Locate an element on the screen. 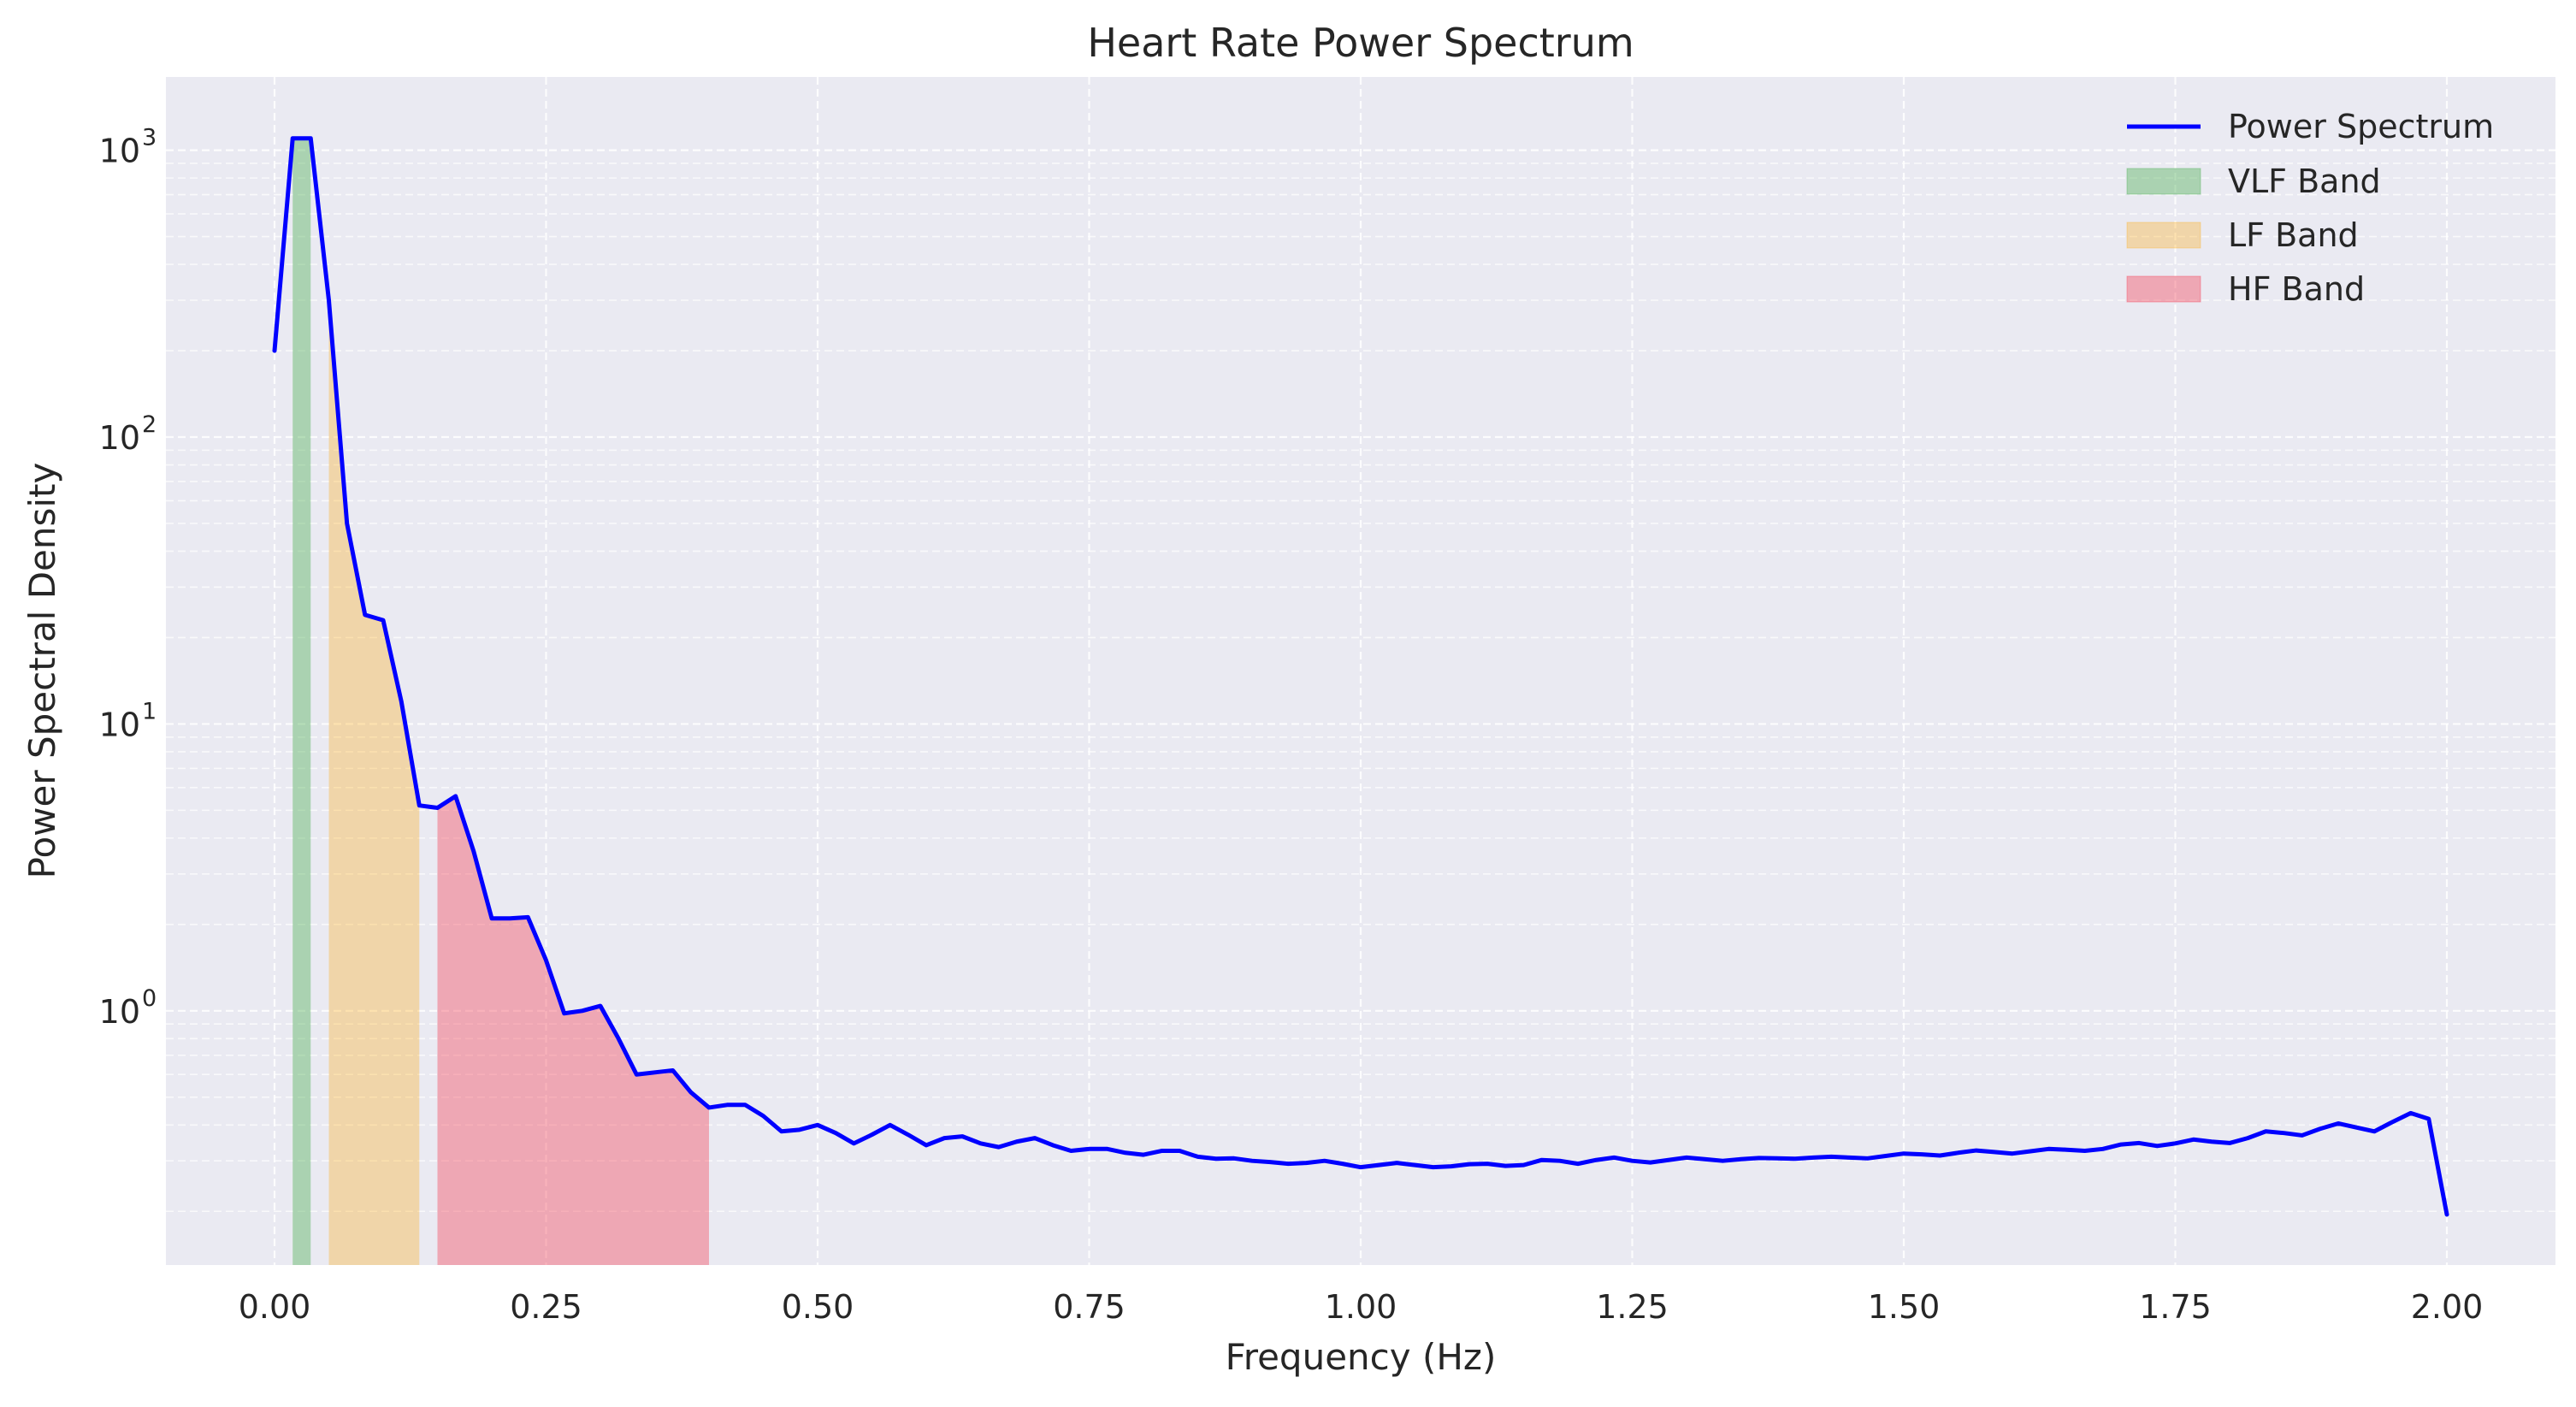 This screenshot has height=1407, width=2576. legend-label-lf-band: LF Band is located at coordinates (2293, 235).